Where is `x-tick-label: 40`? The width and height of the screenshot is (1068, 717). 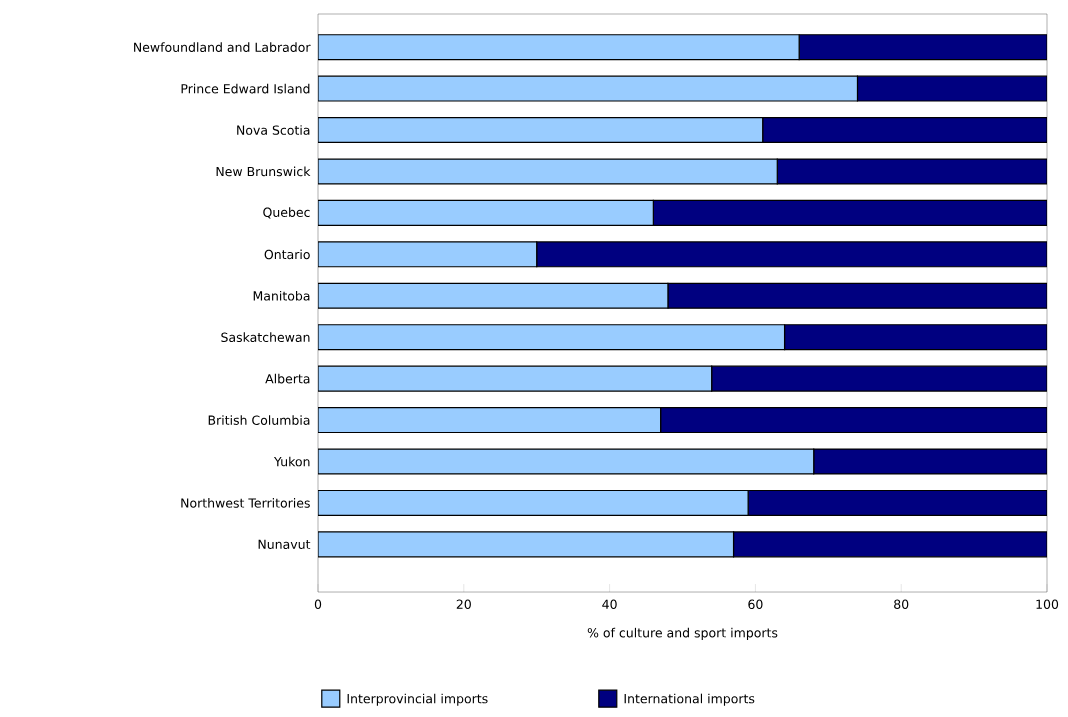 x-tick-label: 40 is located at coordinates (609, 604).